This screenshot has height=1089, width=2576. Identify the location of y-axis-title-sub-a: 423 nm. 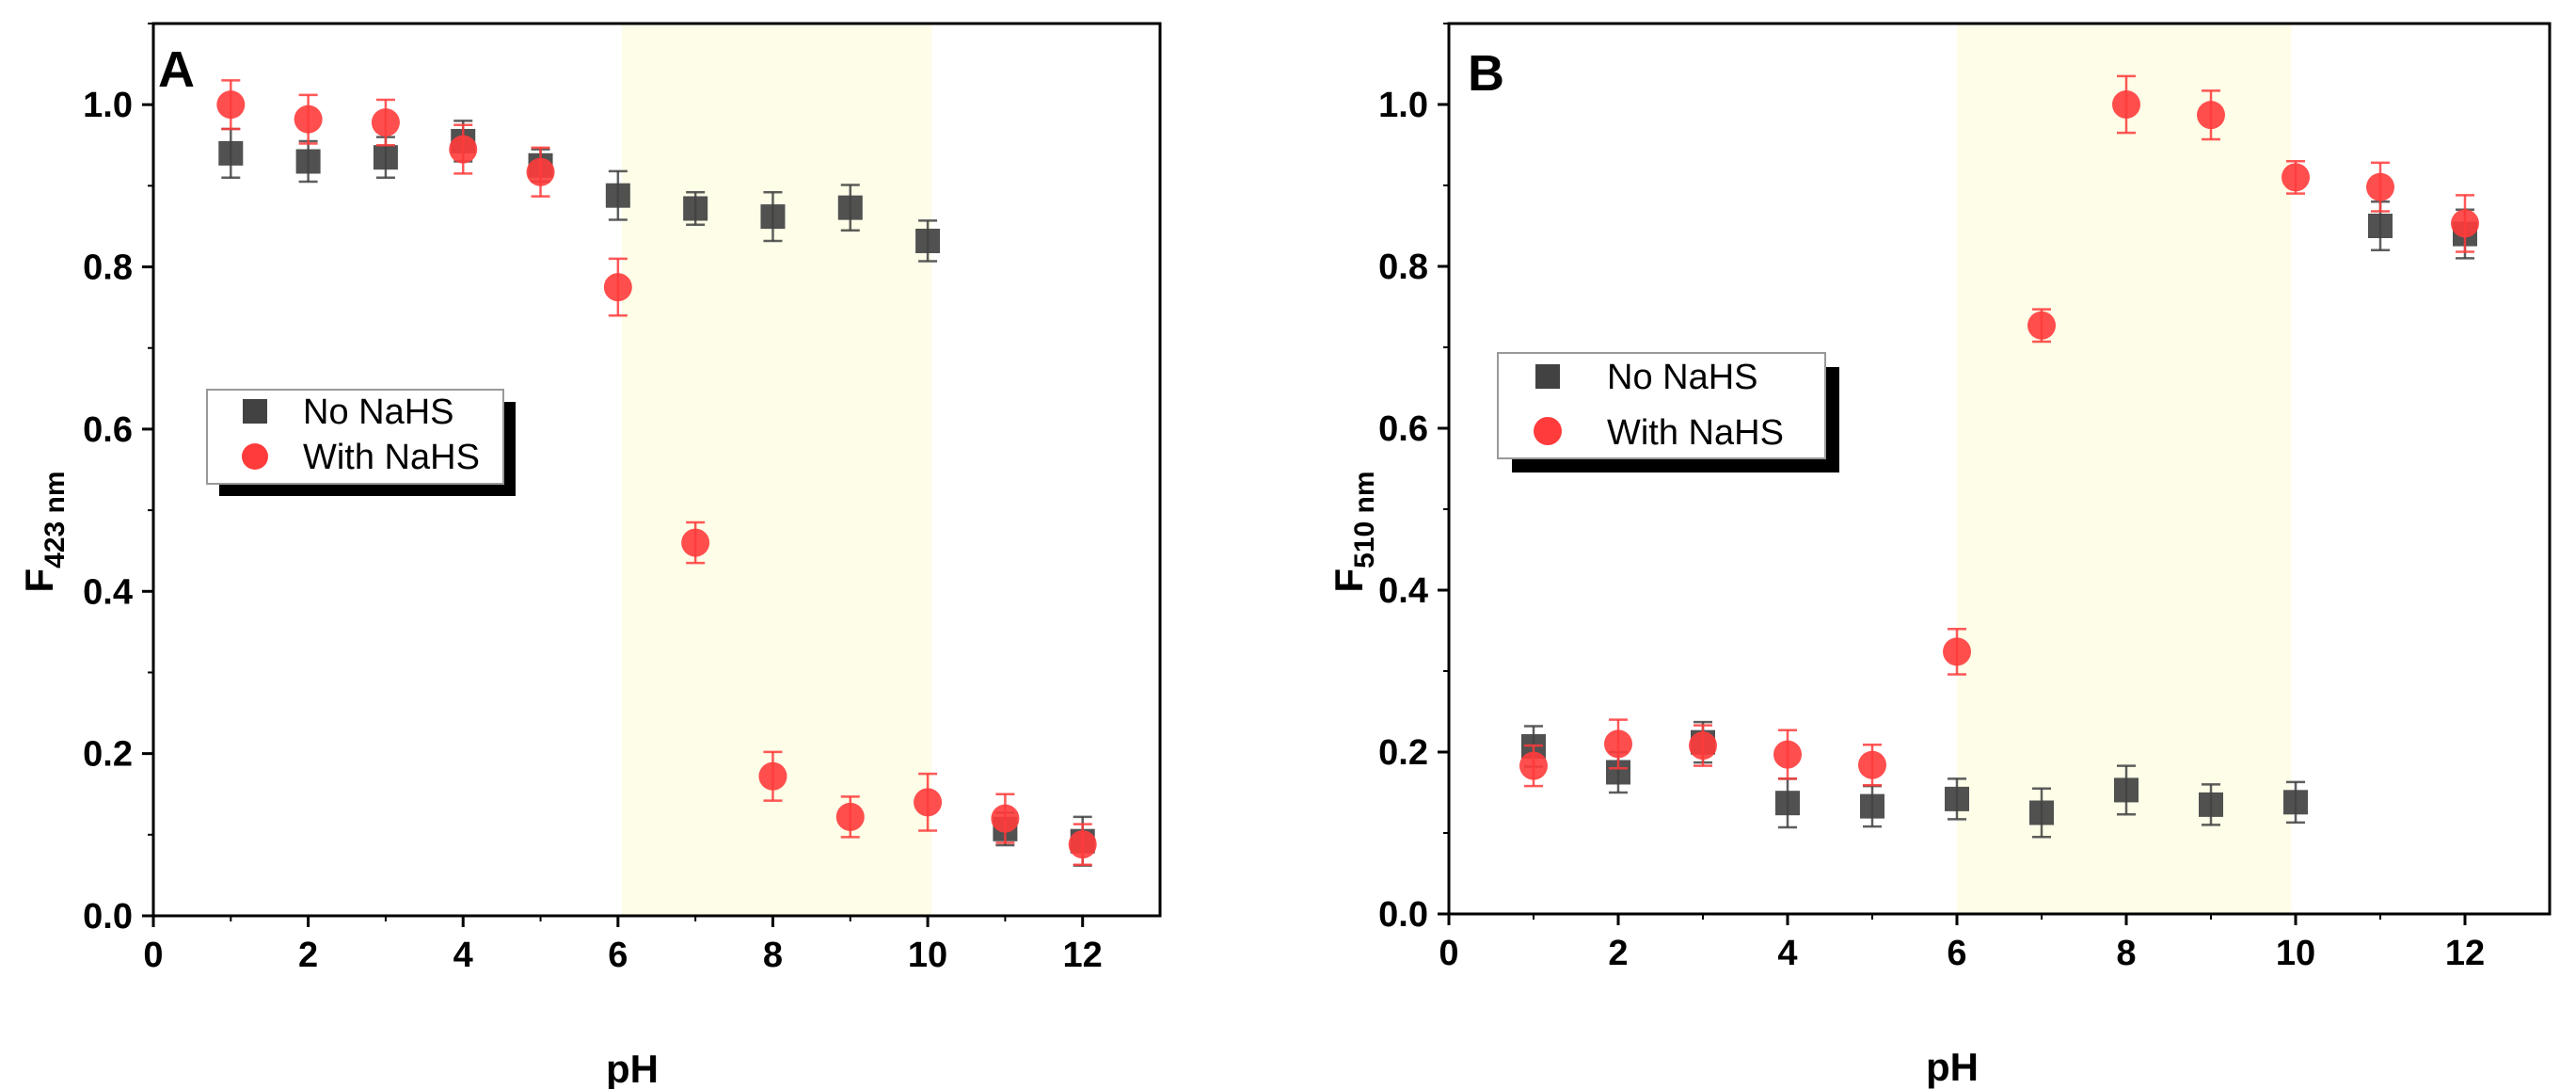
(56, 520).